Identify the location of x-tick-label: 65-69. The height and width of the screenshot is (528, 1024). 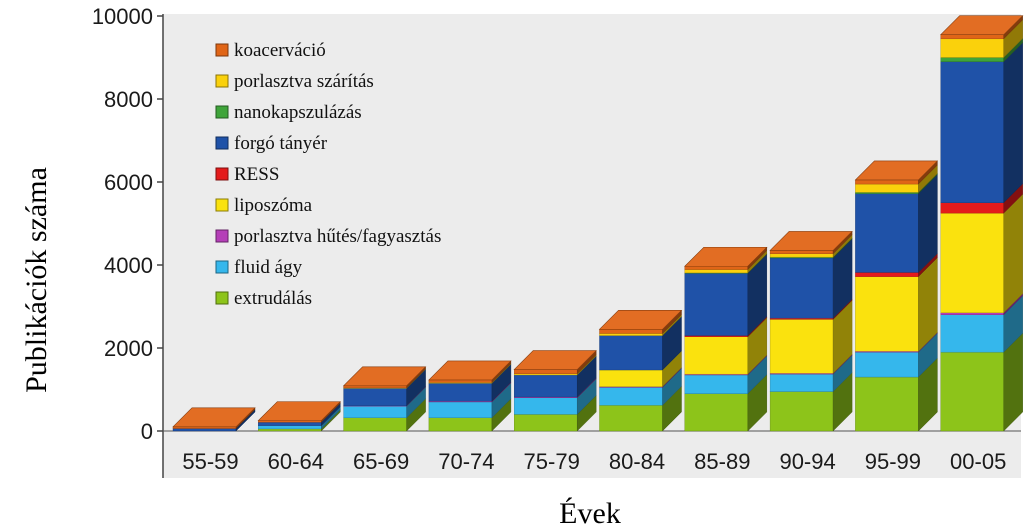
(381, 461).